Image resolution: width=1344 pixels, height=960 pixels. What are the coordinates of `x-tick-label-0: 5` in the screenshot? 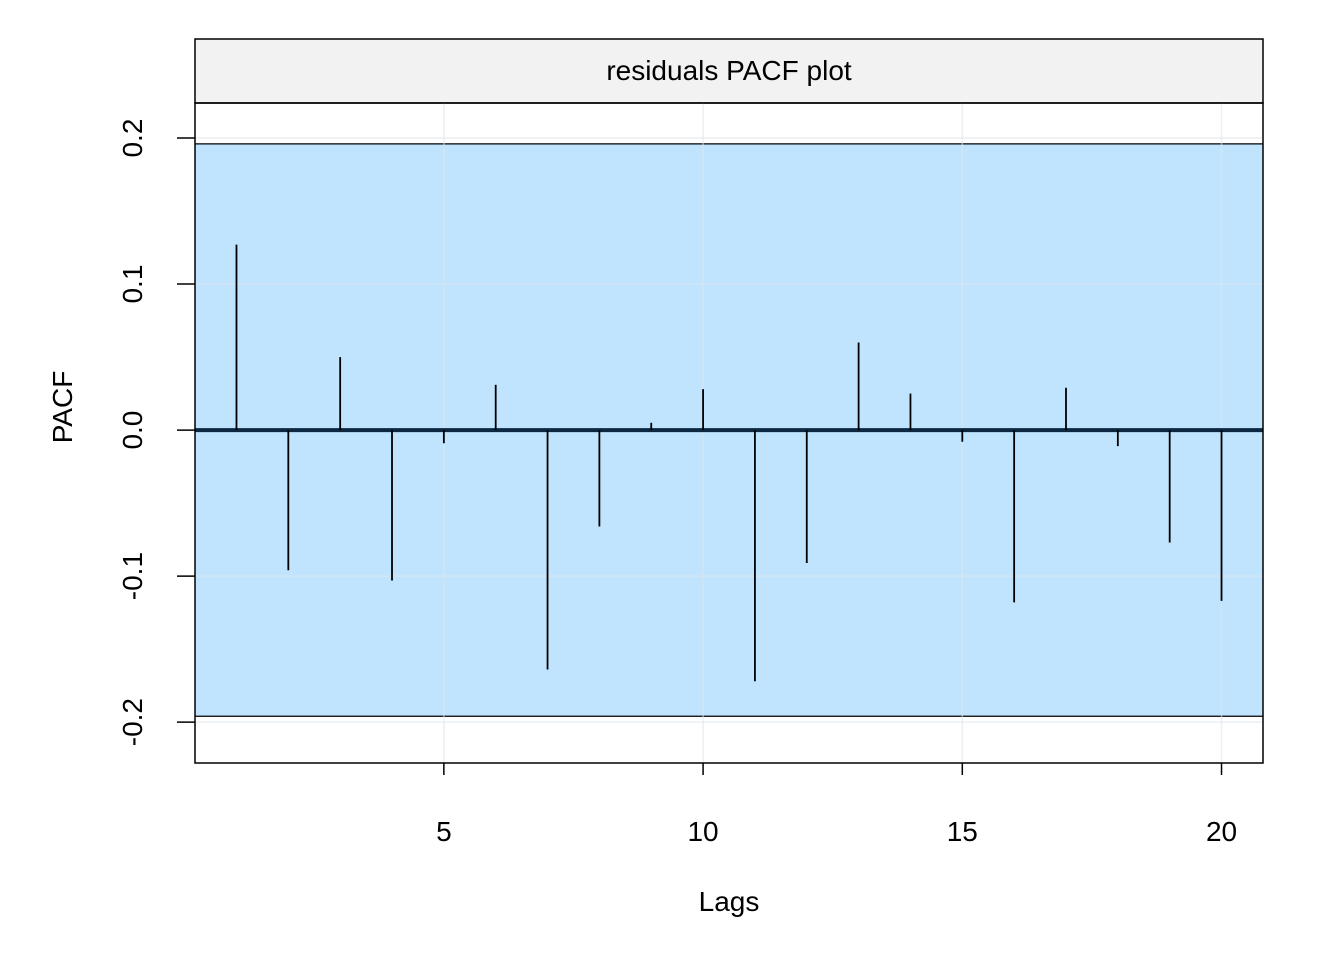 It's located at (444, 831).